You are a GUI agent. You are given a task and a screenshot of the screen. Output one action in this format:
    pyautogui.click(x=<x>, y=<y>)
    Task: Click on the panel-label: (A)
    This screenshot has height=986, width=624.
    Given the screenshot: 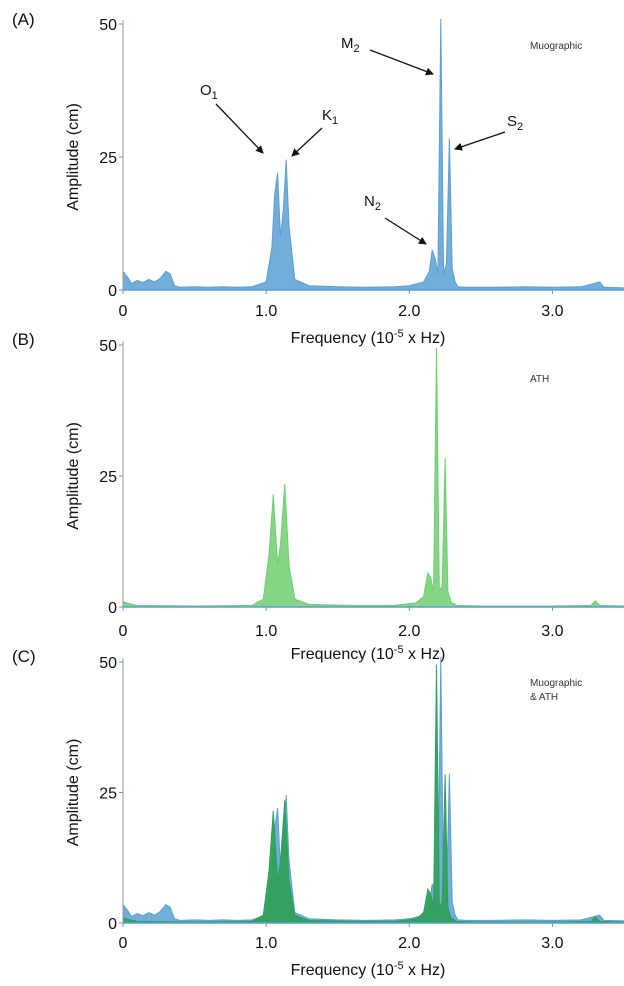 What is the action you would take?
    pyautogui.click(x=23, y=19)
    